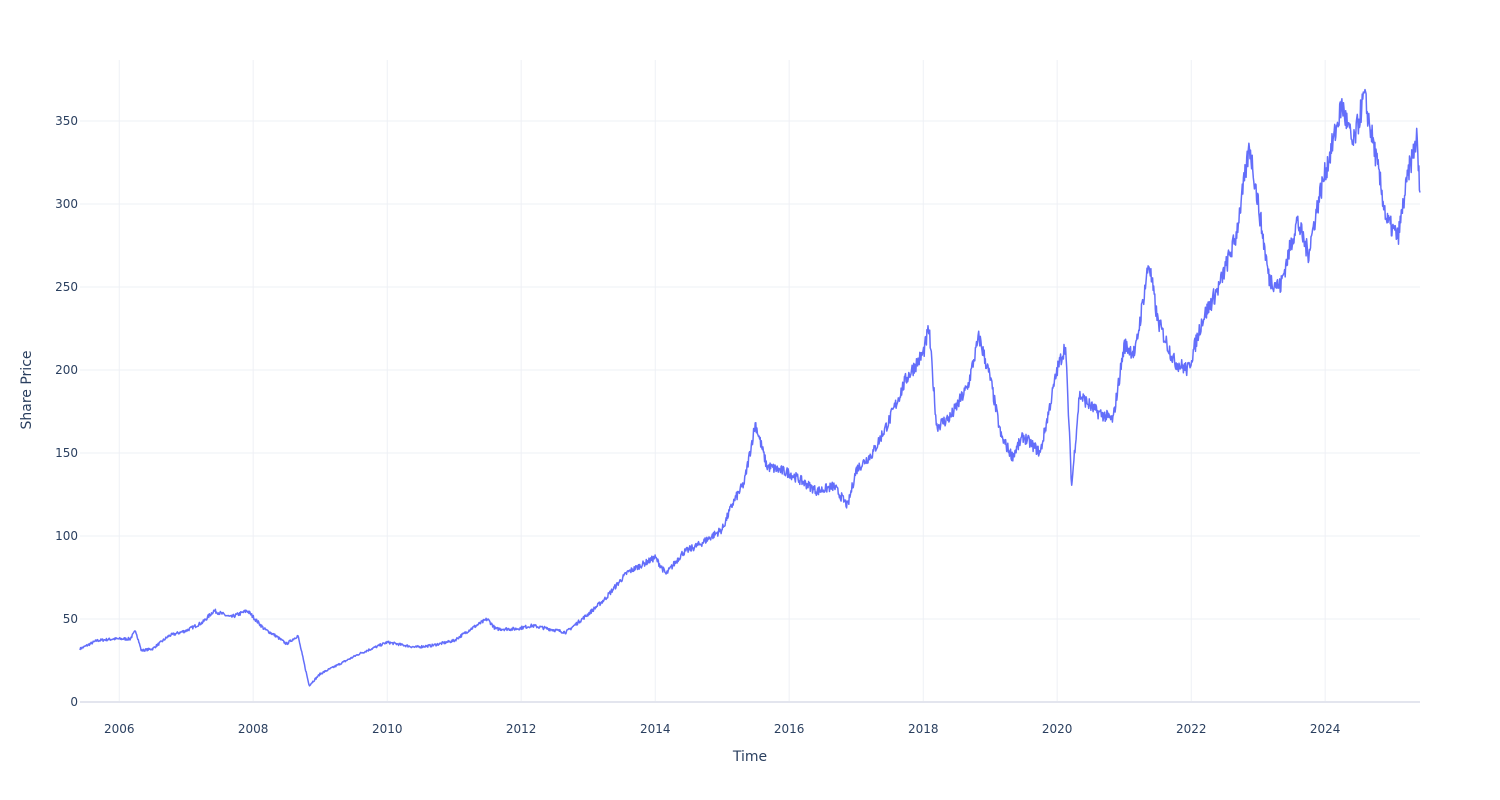 This screenshot has height=800, width=1500. I want to click on x-tick-label: 2010, so click(387, 729).